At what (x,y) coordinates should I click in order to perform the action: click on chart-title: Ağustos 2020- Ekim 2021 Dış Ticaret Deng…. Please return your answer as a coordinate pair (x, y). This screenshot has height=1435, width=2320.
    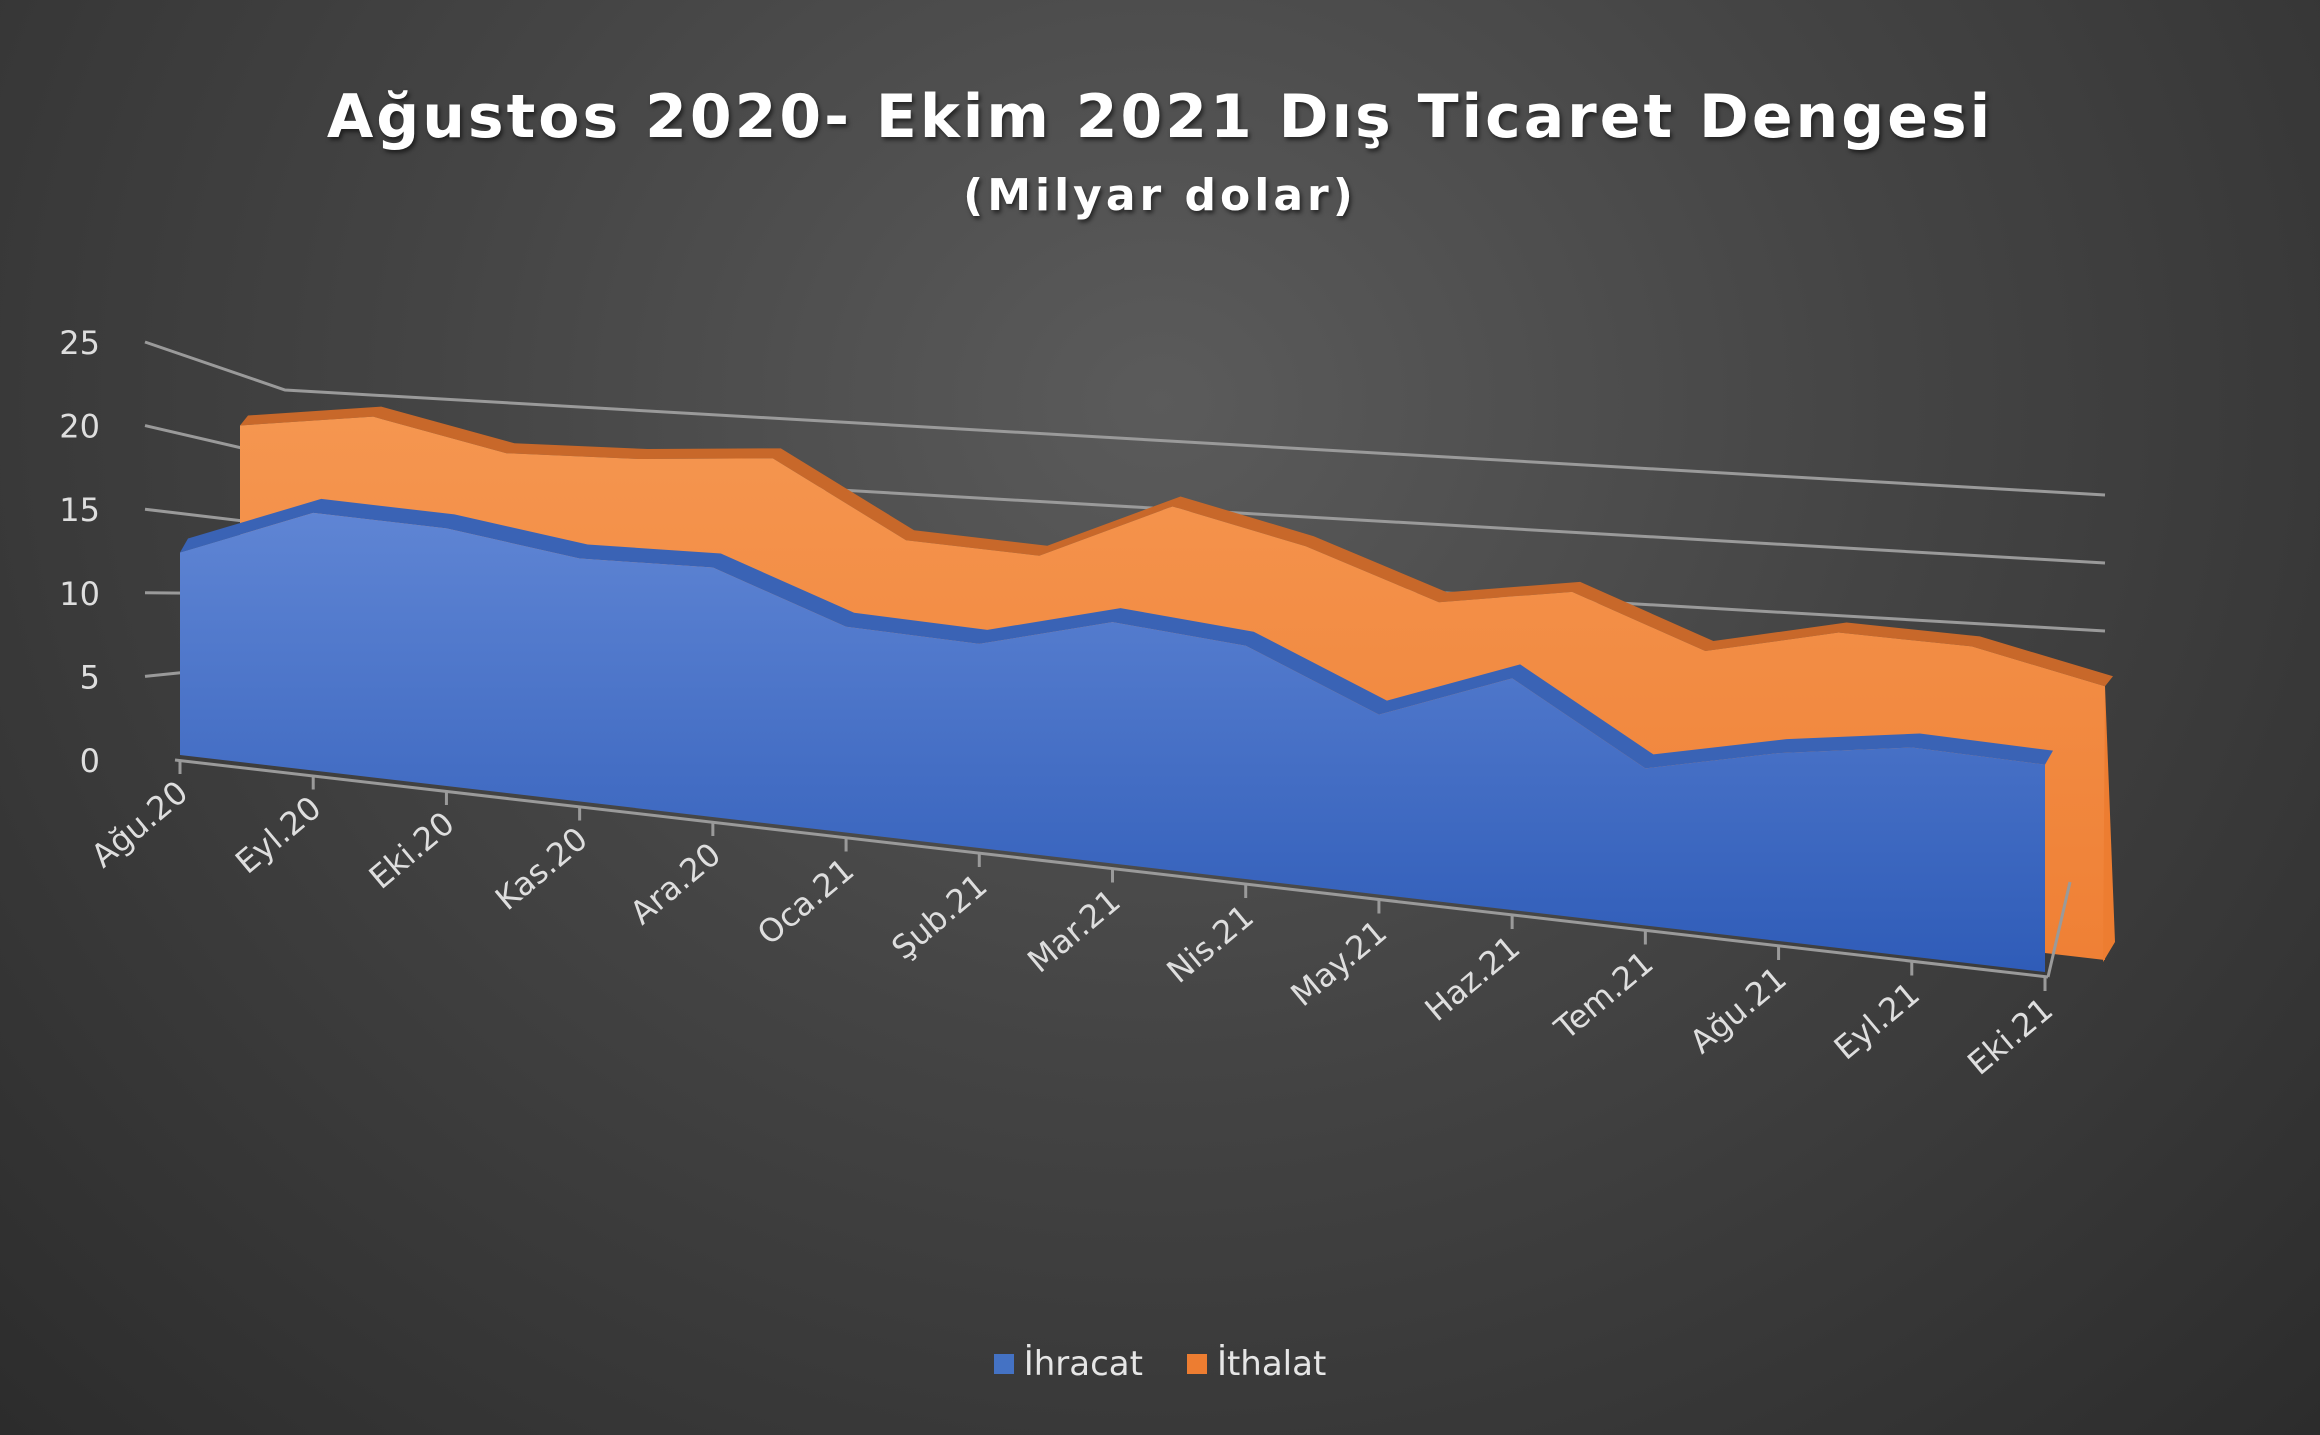
    Looking at the image, I should click on (1160, 117).